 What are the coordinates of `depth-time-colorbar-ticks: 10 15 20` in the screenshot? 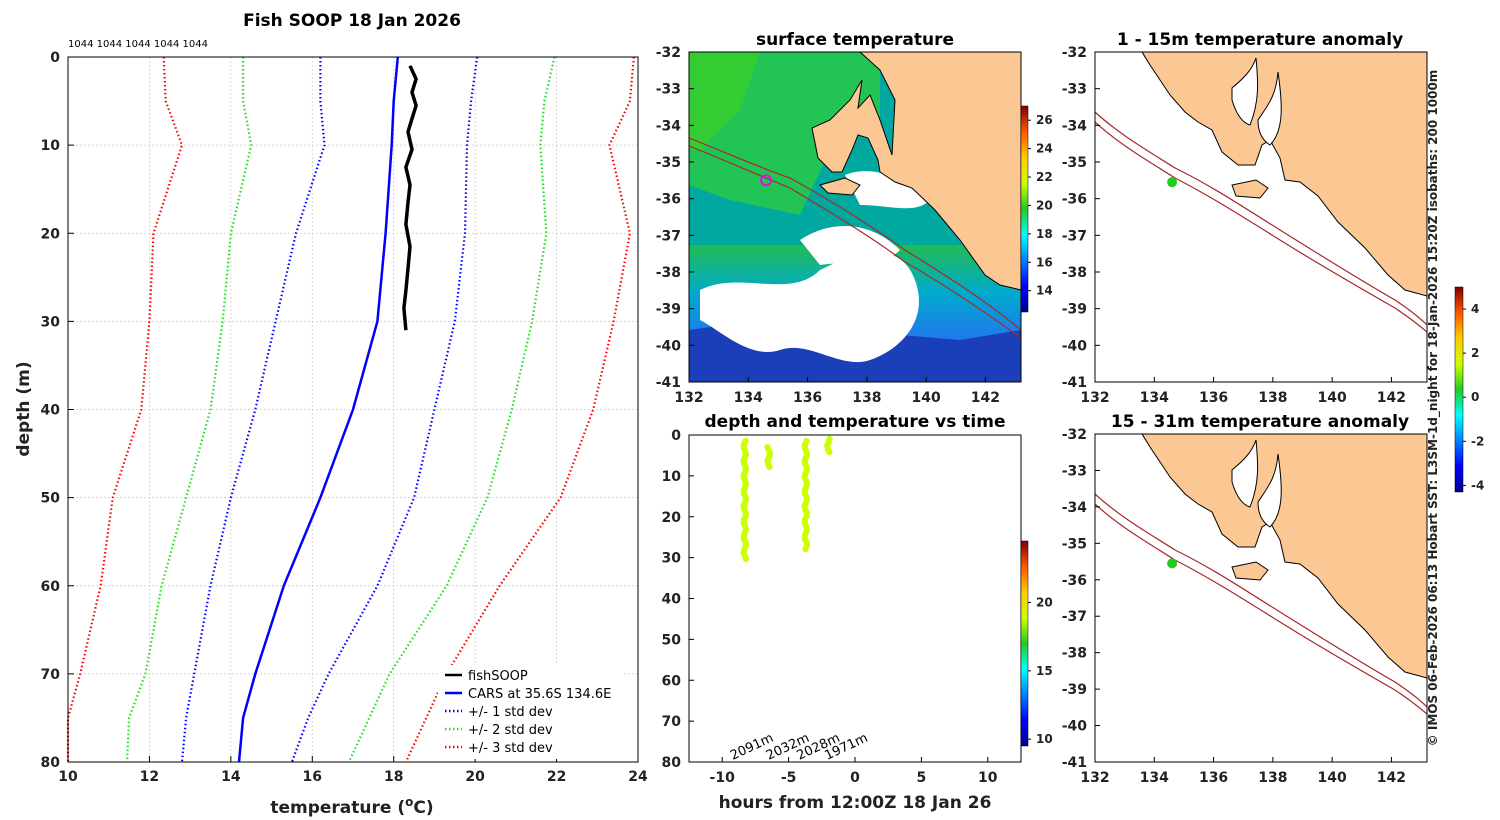 It's located at (1040, 671).